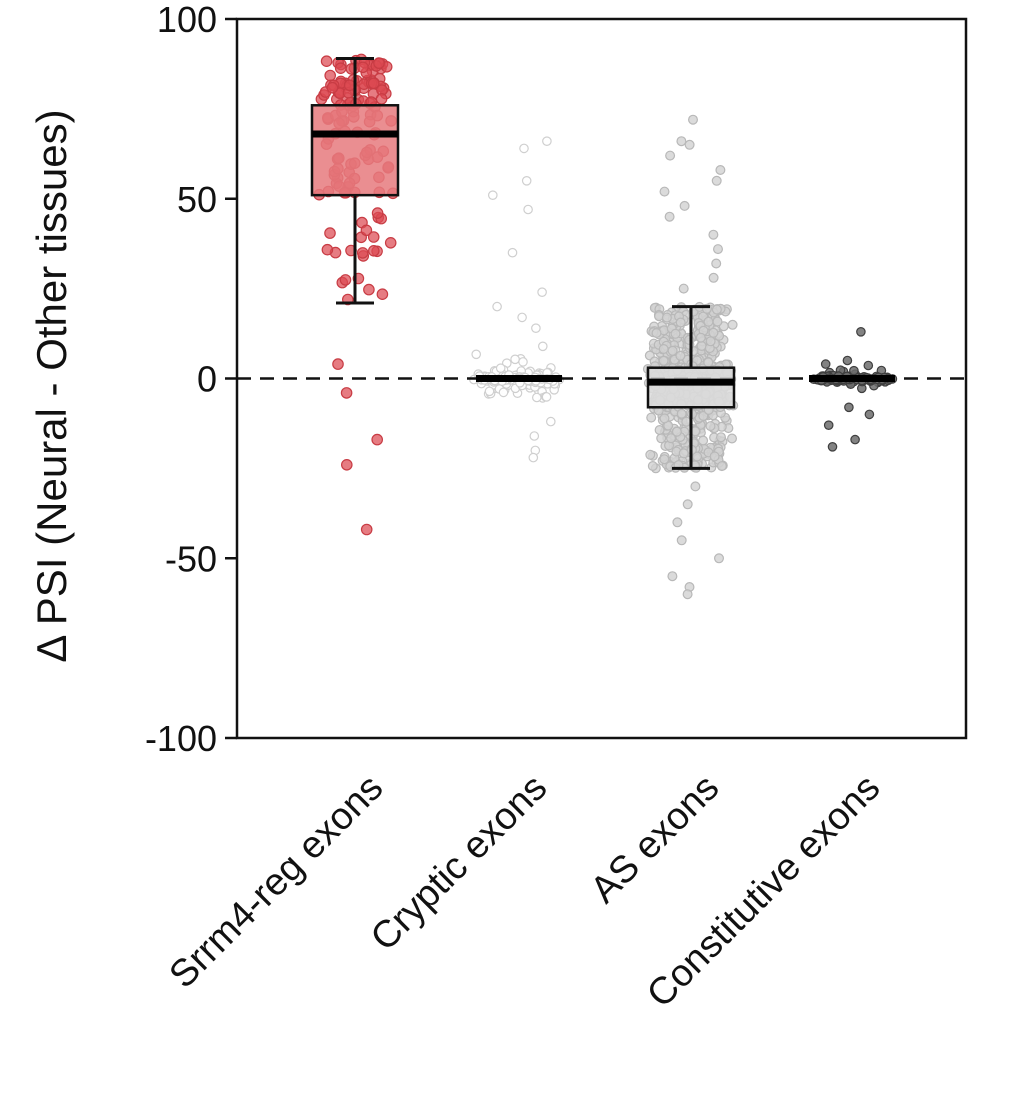 The width and height of the screenshot is (1010, 1094). Describe the element at coordinates (181, 738) in the screenshot. I see `y-tick-label: -100` at that location.